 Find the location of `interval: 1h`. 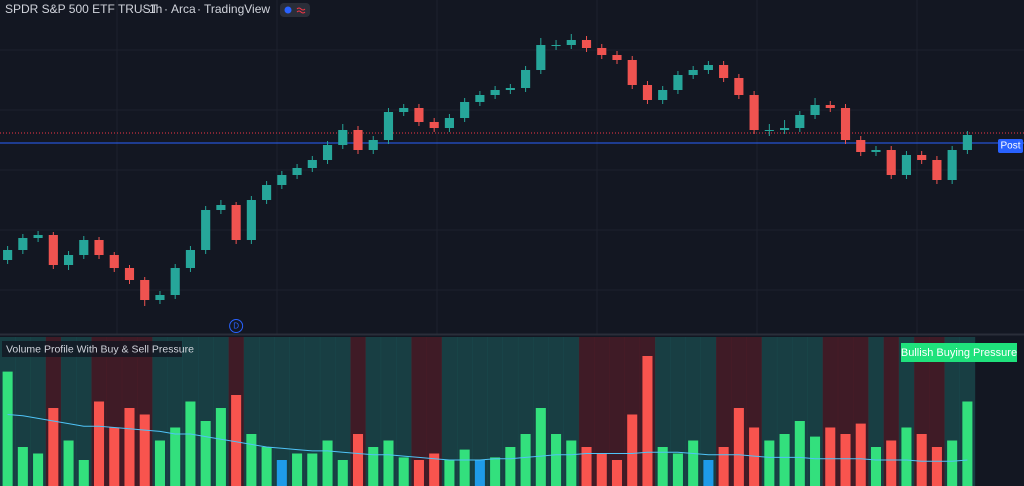

interval: 1h is located at coordinates (155, 9).